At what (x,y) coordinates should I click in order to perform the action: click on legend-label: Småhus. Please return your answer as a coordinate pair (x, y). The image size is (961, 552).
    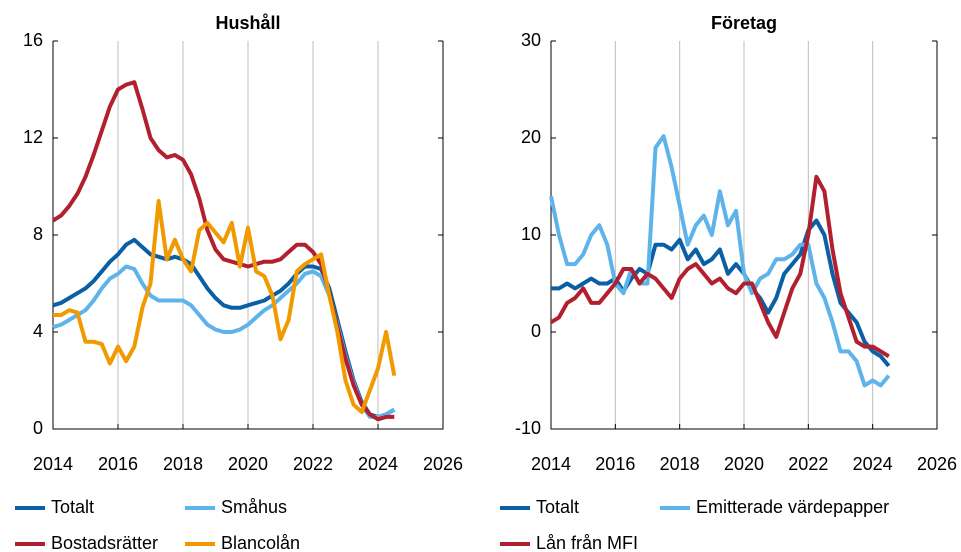
    Looking at the image, I should click on (254, 507).